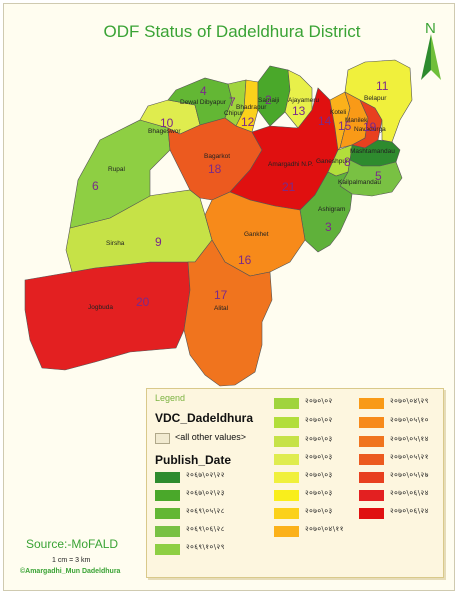 The image size is (464, 600). I want to click on vdc-name-navadurga: Navadurga, so click(370, 129).